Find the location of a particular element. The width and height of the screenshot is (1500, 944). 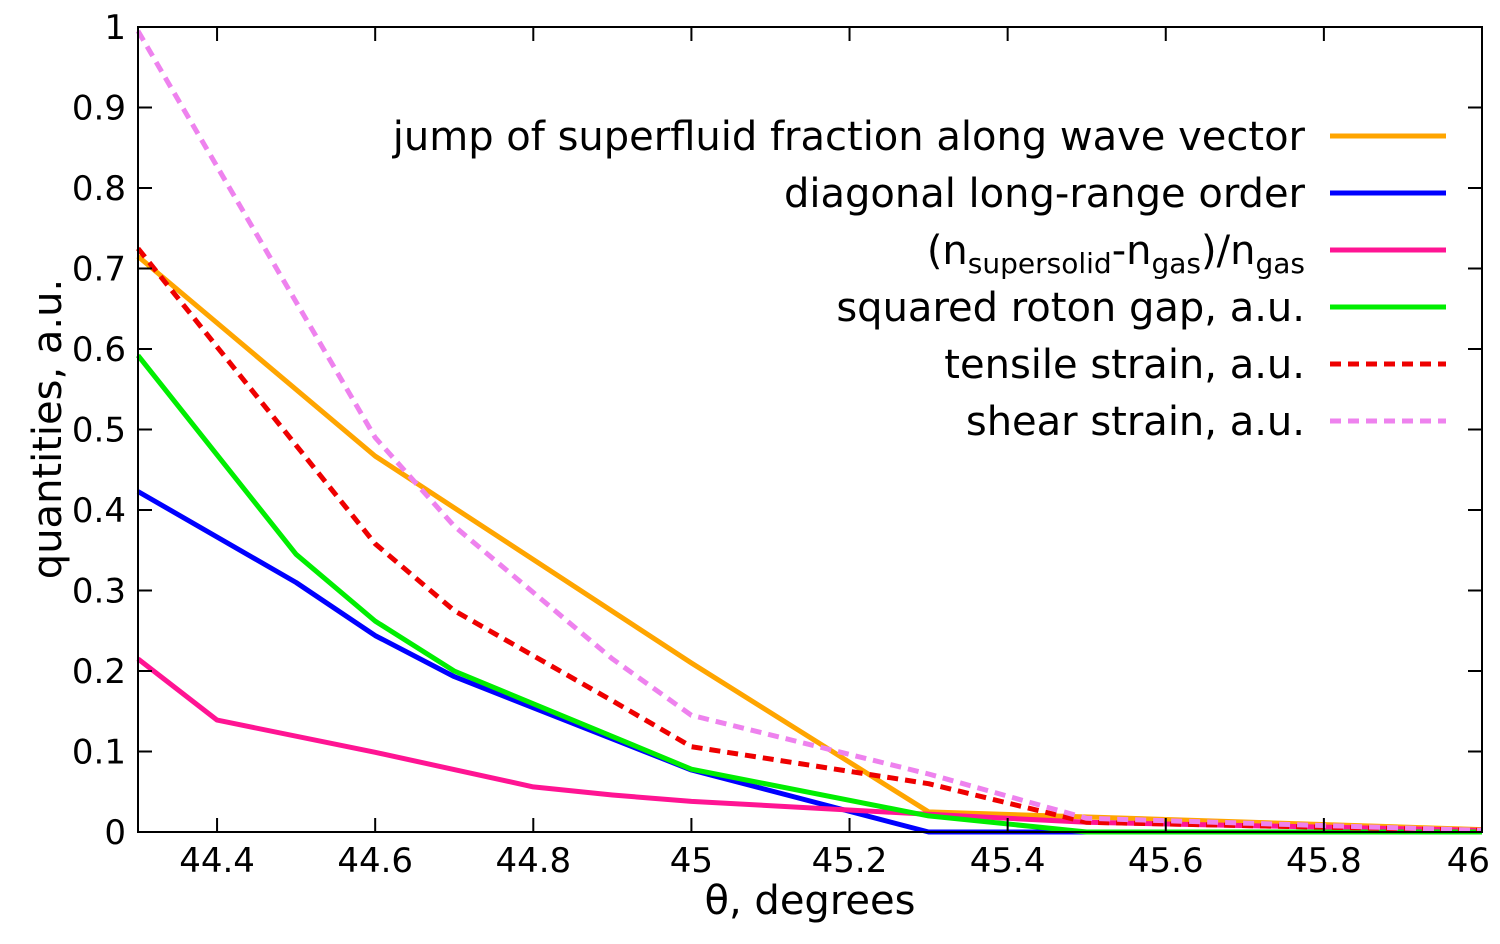

y-tick-label: 1 is located at coordinates (115, 28).